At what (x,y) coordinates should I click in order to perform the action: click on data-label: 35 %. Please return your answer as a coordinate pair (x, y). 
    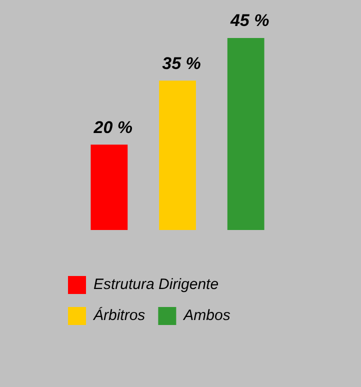
    Looking at the image, I should click on (181, 63).